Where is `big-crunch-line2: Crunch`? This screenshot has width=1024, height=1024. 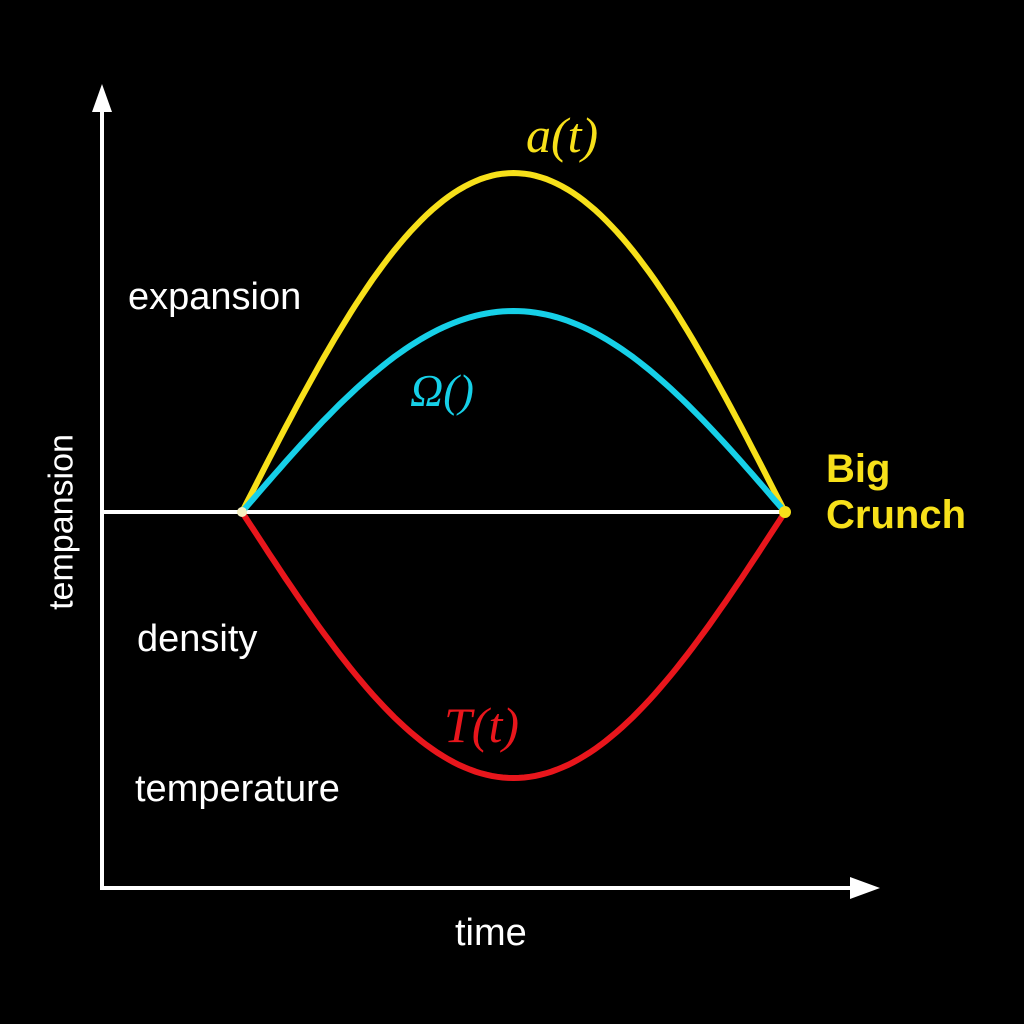 big-crunch-line2: Crunch is located at coordinates (896, 515).